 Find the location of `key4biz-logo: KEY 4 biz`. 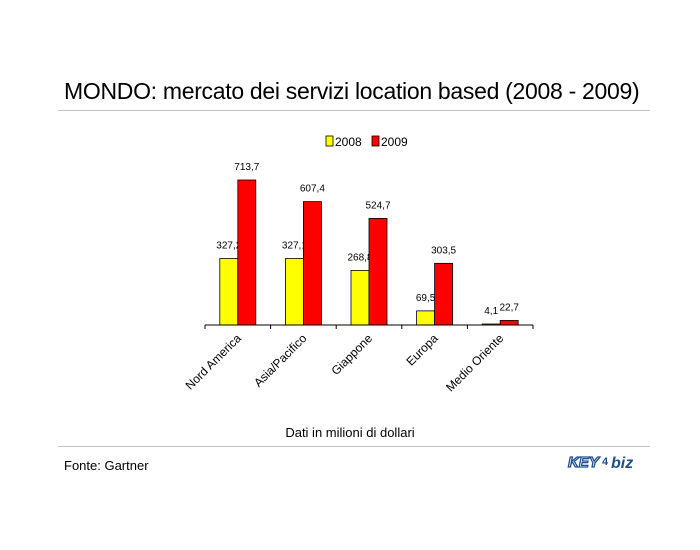

key4biz-logo: KEY 4 biz is located at coordinates (600, 462).